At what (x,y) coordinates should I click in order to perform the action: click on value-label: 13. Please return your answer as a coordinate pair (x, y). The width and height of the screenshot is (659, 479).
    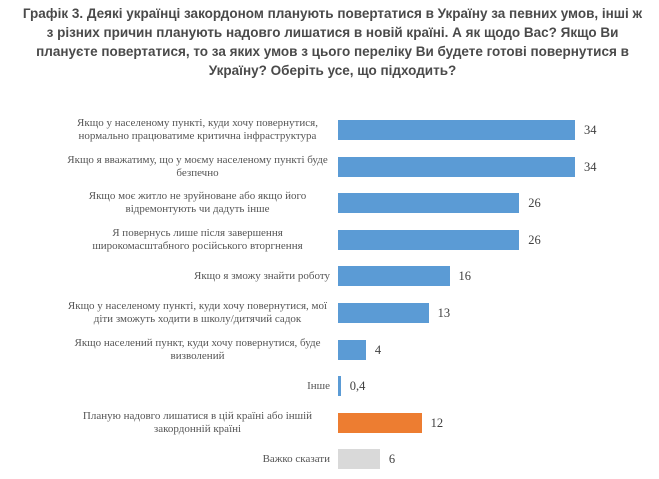
    Looking at the image, I should click on (444, 313).